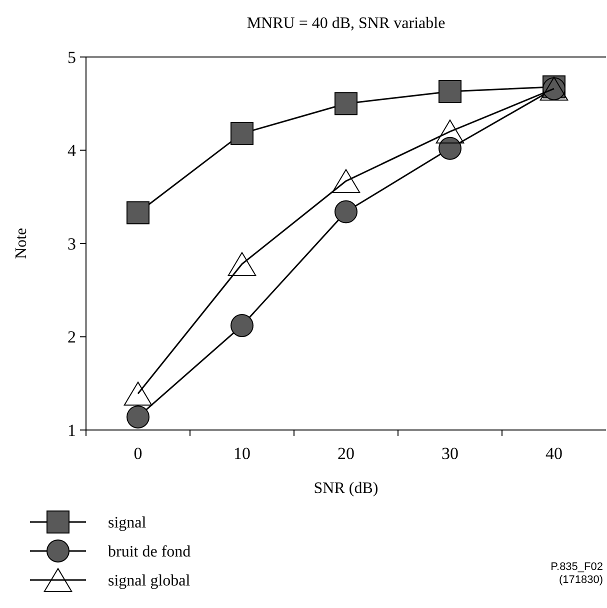 The image size is (607, 608). What do you see at coordinates (346, 488) in the screenshot?
I see `x-axis-title: SNR (dB)` at bounding box center [346, 488].